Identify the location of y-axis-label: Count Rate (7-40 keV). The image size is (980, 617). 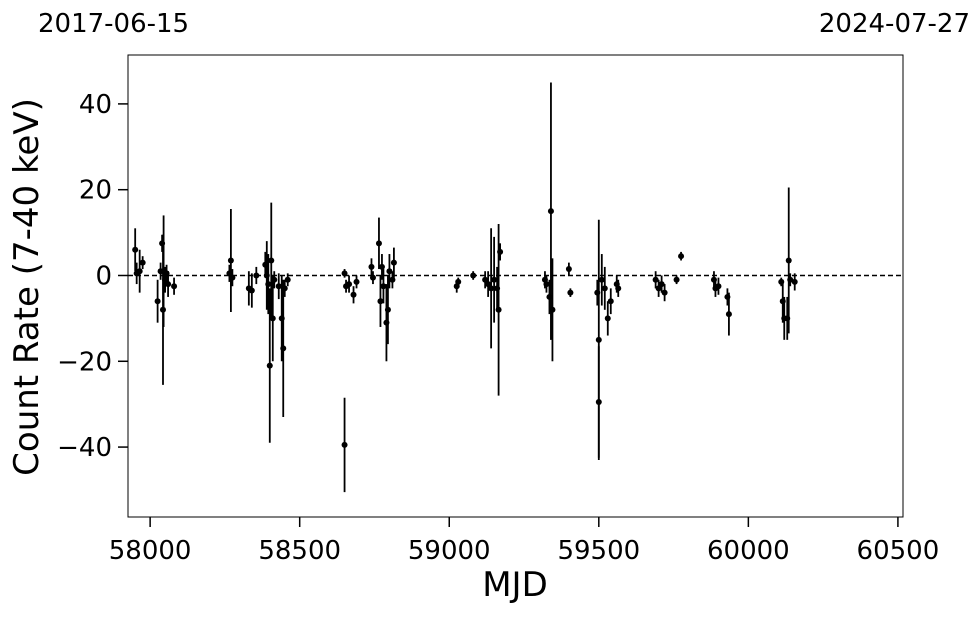
(27, 287).